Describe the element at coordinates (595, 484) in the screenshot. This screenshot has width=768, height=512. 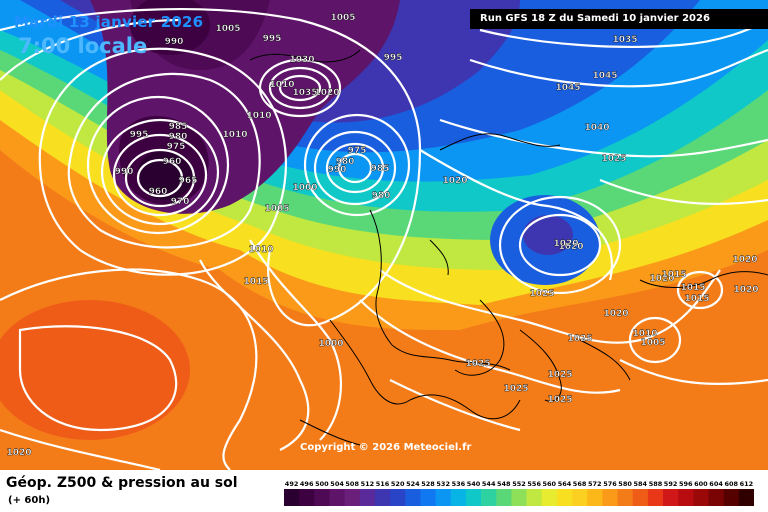
I see `scale-label: 572` at that location.